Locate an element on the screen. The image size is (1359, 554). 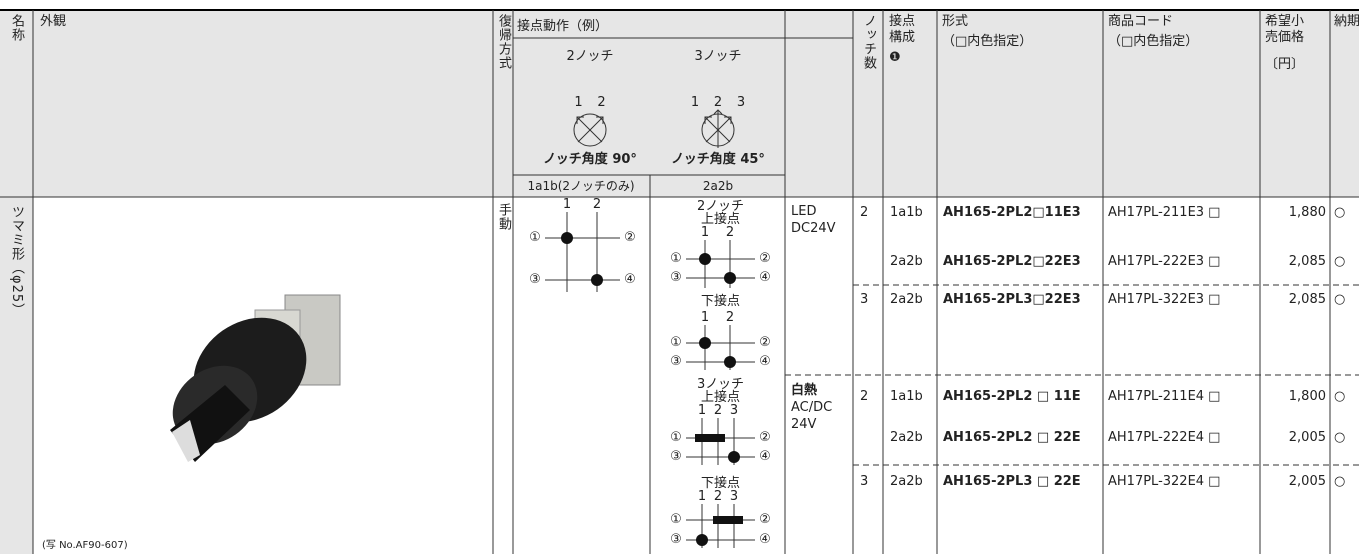
product-code: AH17PL-222E4 □ is located at coordinates (1164, 437).